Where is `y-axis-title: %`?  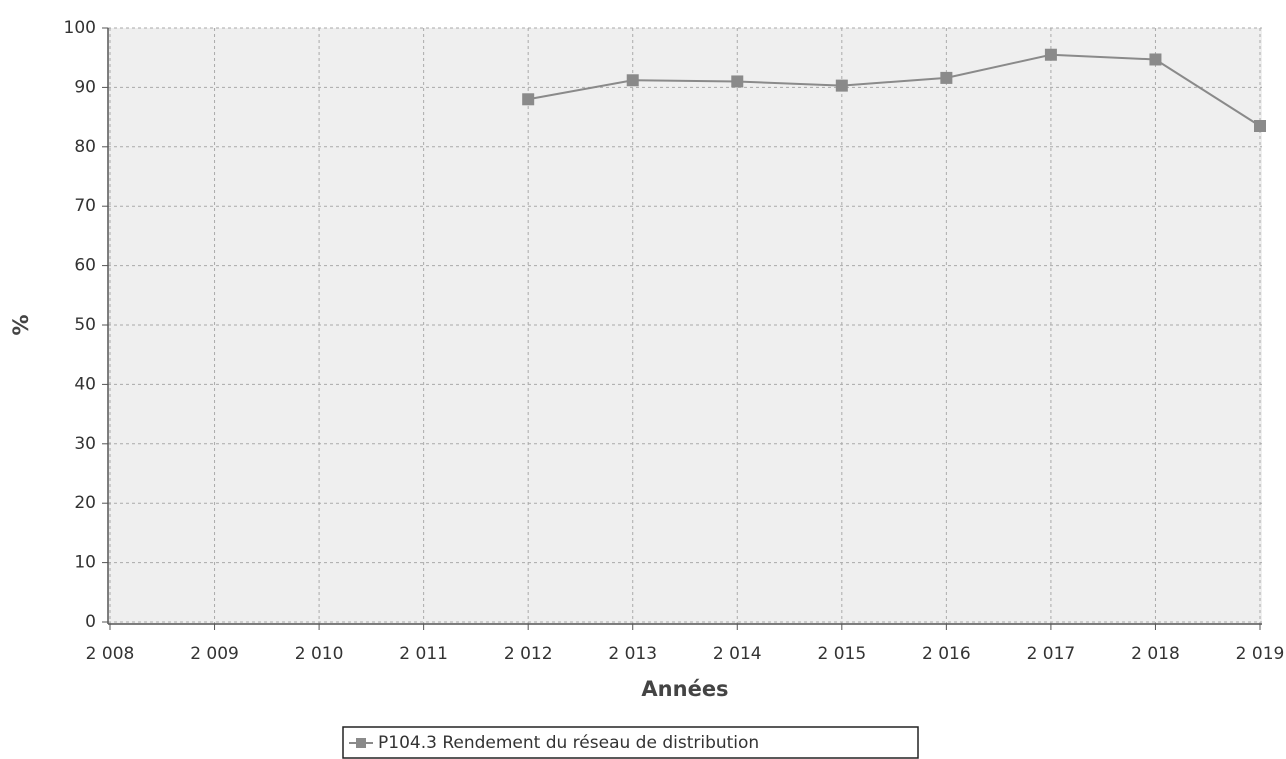
y-axis-title: % is located at coordinates (21, 324).